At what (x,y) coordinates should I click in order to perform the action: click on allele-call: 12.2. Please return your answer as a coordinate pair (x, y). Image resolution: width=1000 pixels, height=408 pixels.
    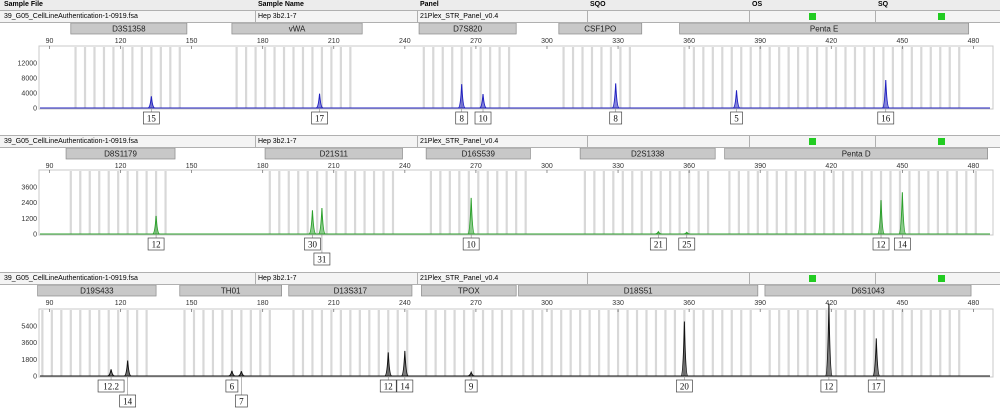
    Looking at the image, I should click on (111, 384).